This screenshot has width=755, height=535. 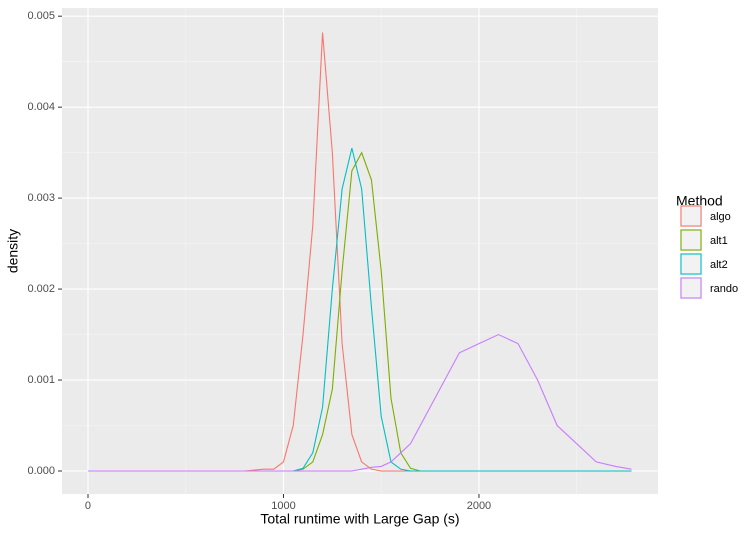 What do you see at coordinates (720, 217) in the screenshot?
I see `legend-label: algo` at bounding box center [720, 217].